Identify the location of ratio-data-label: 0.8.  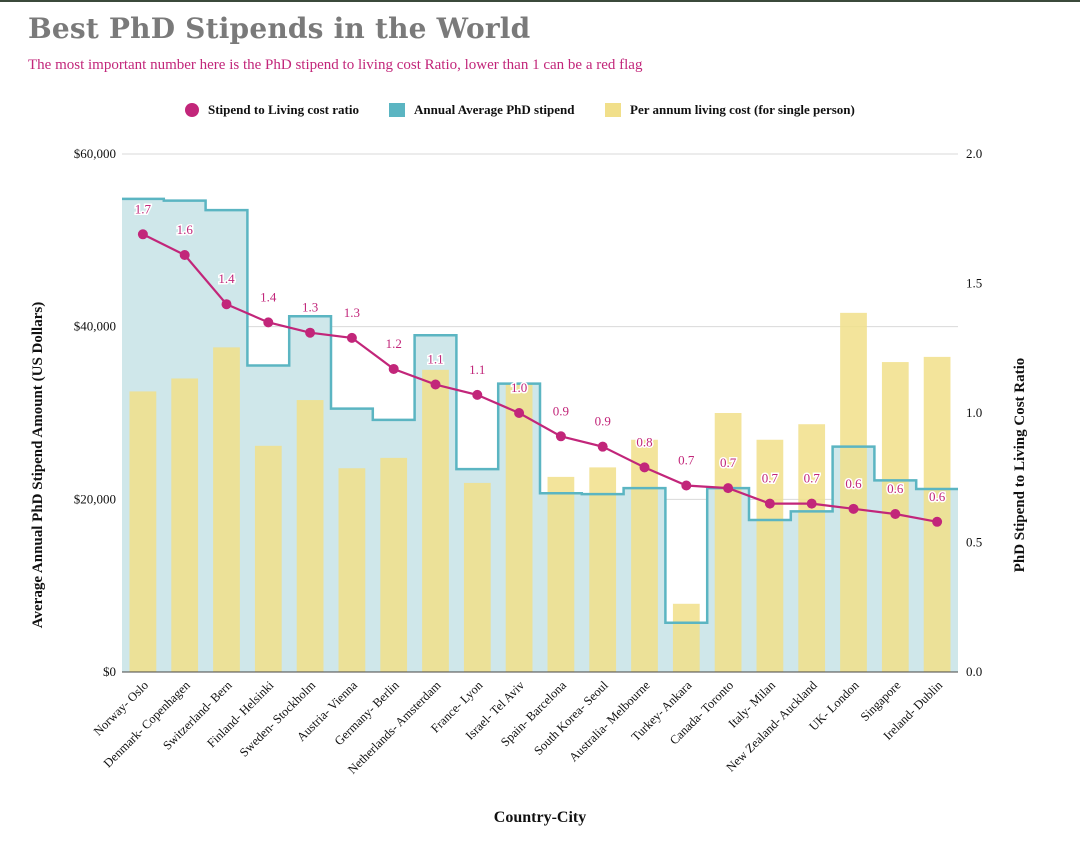
(644, 441).